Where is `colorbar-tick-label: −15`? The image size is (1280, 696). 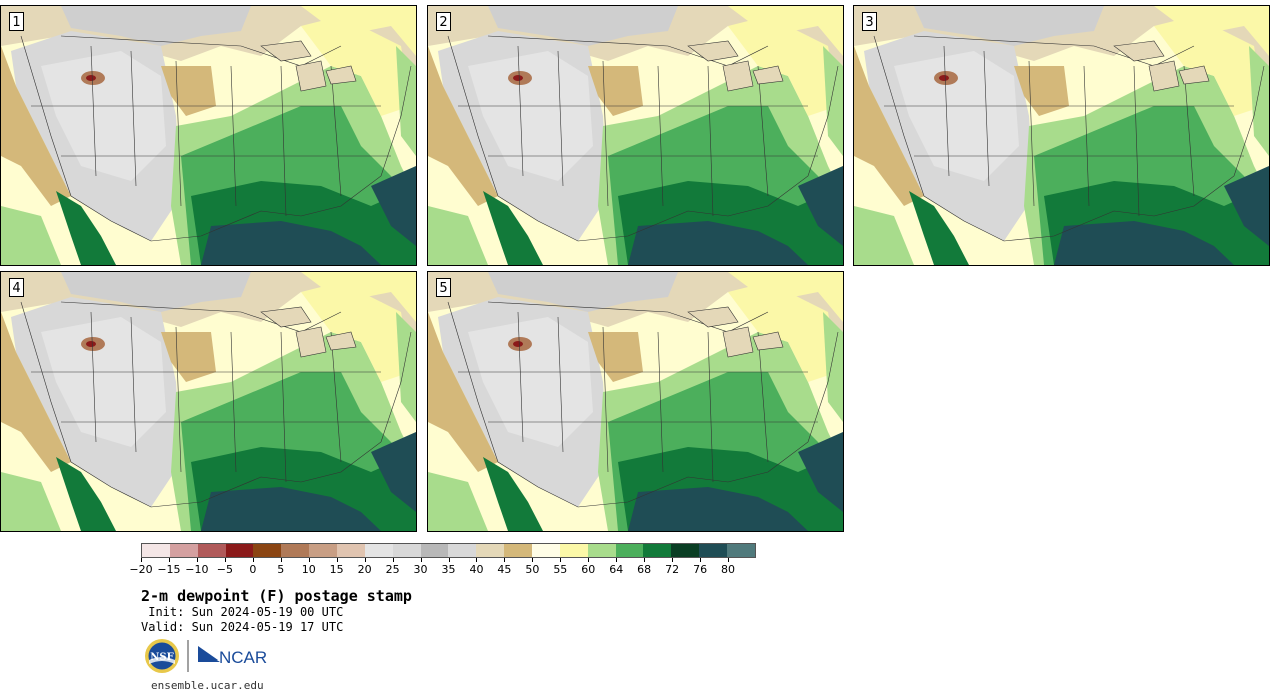
colorbar-tick-label: −15 is located at coordinates (169, 569).